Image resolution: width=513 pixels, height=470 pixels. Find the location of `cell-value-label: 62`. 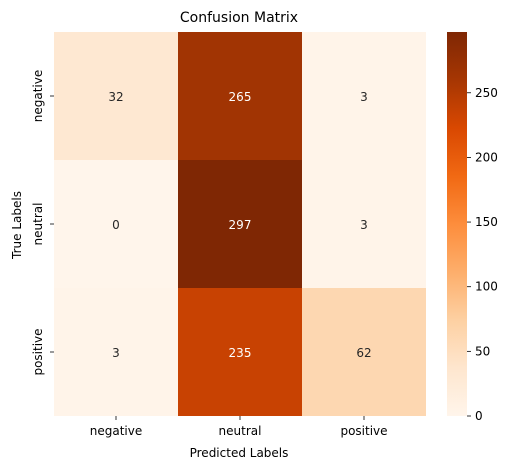

cell-value-label: 62 is located at coordinates (363, 353).